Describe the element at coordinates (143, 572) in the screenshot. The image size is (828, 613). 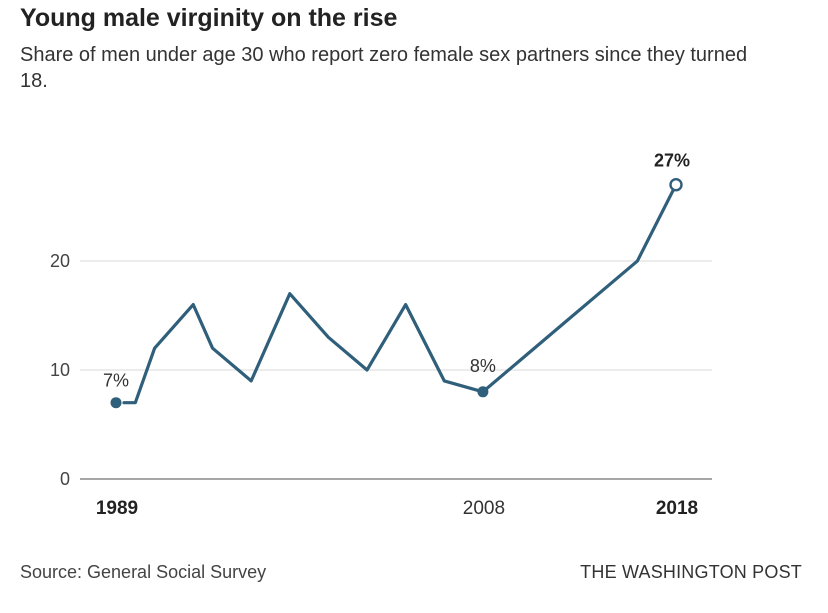
I see `source-note: Source: General Social Survey` at that location.